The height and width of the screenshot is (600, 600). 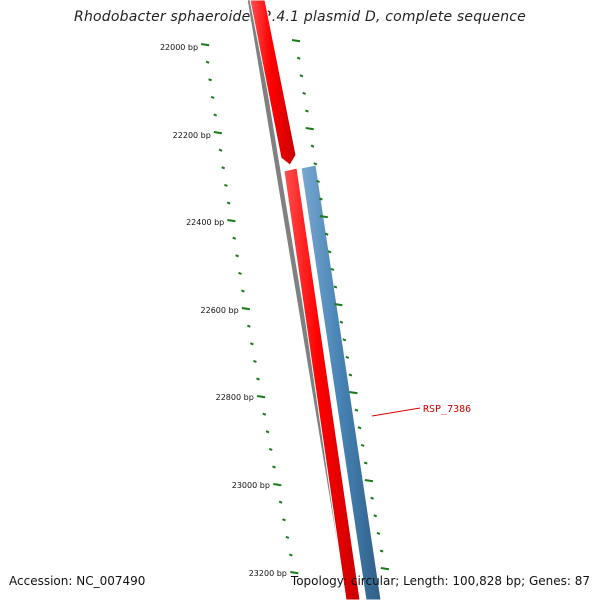 What do you see at coordinates (192, 135) in the screenshot?
I see `tick-label: 22200 bp` at bounding box center [192, 135].